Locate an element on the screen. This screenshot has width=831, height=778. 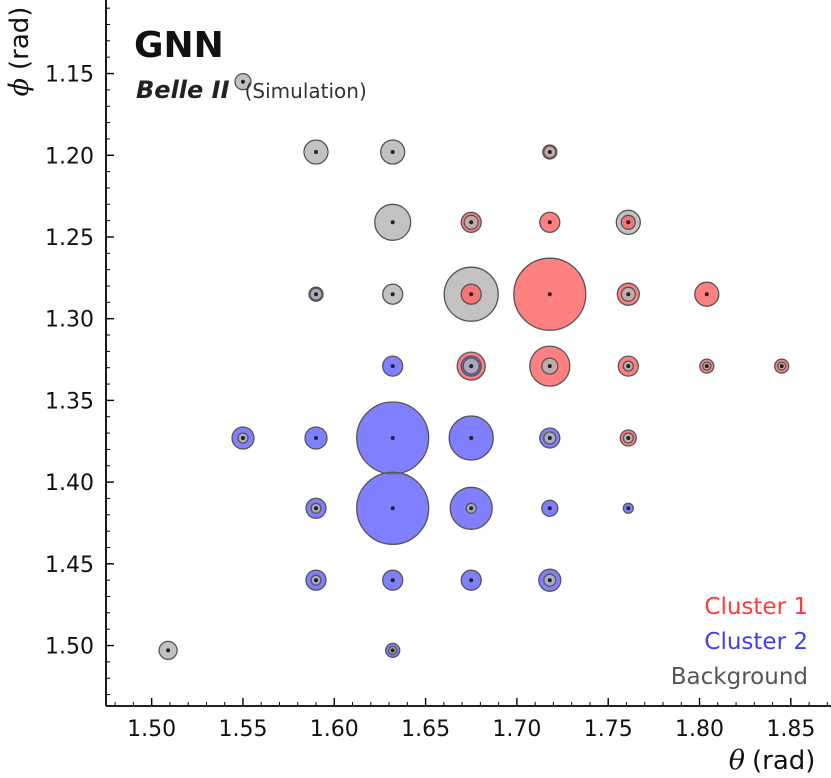
x-axis-label: θ (rad) is located at coordinates (772, 760).